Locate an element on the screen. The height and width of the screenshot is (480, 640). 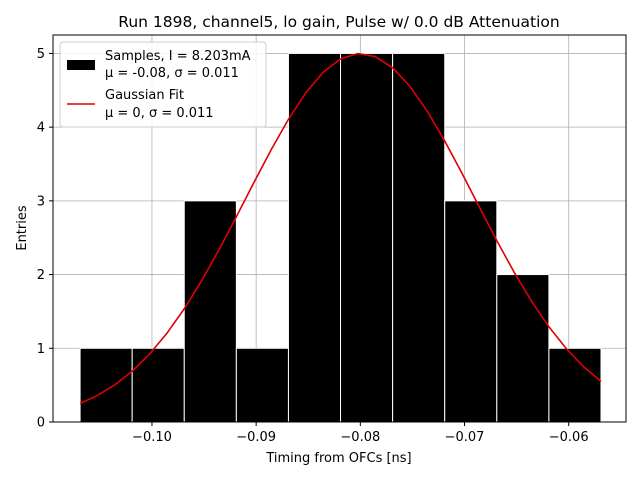
legend-samples-stats: μ = -0.08, σ = 0.011 is located at coordinates (172, 73).